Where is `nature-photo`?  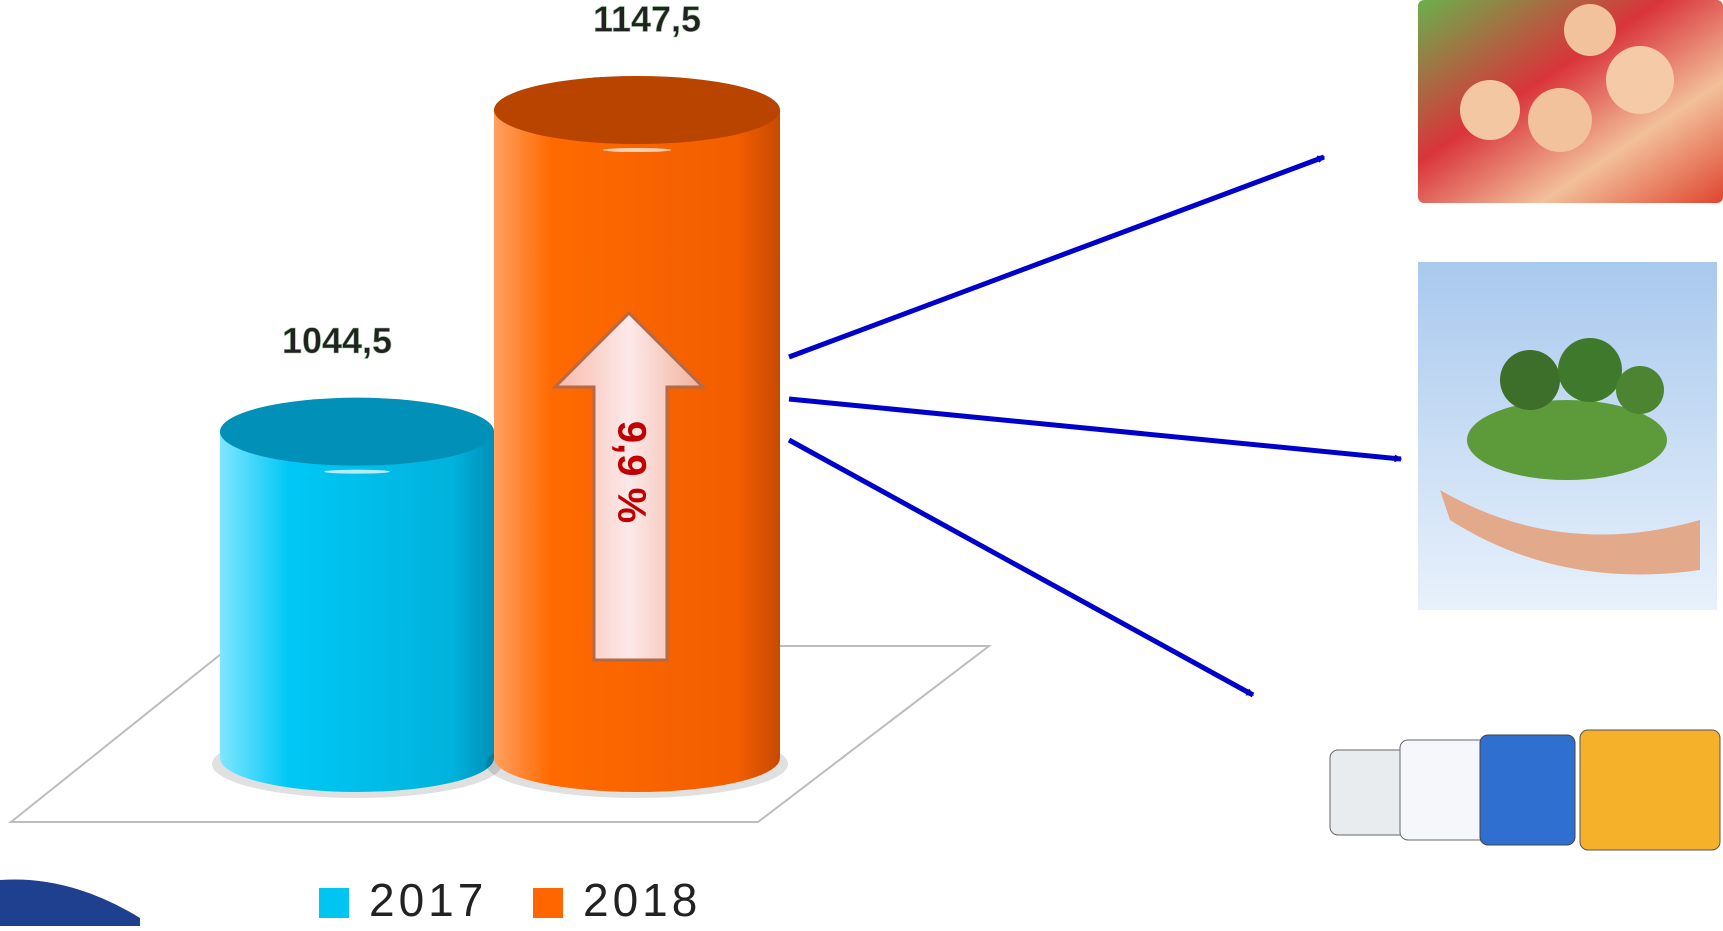
nature-photo is located at coordinates (1567, 436).